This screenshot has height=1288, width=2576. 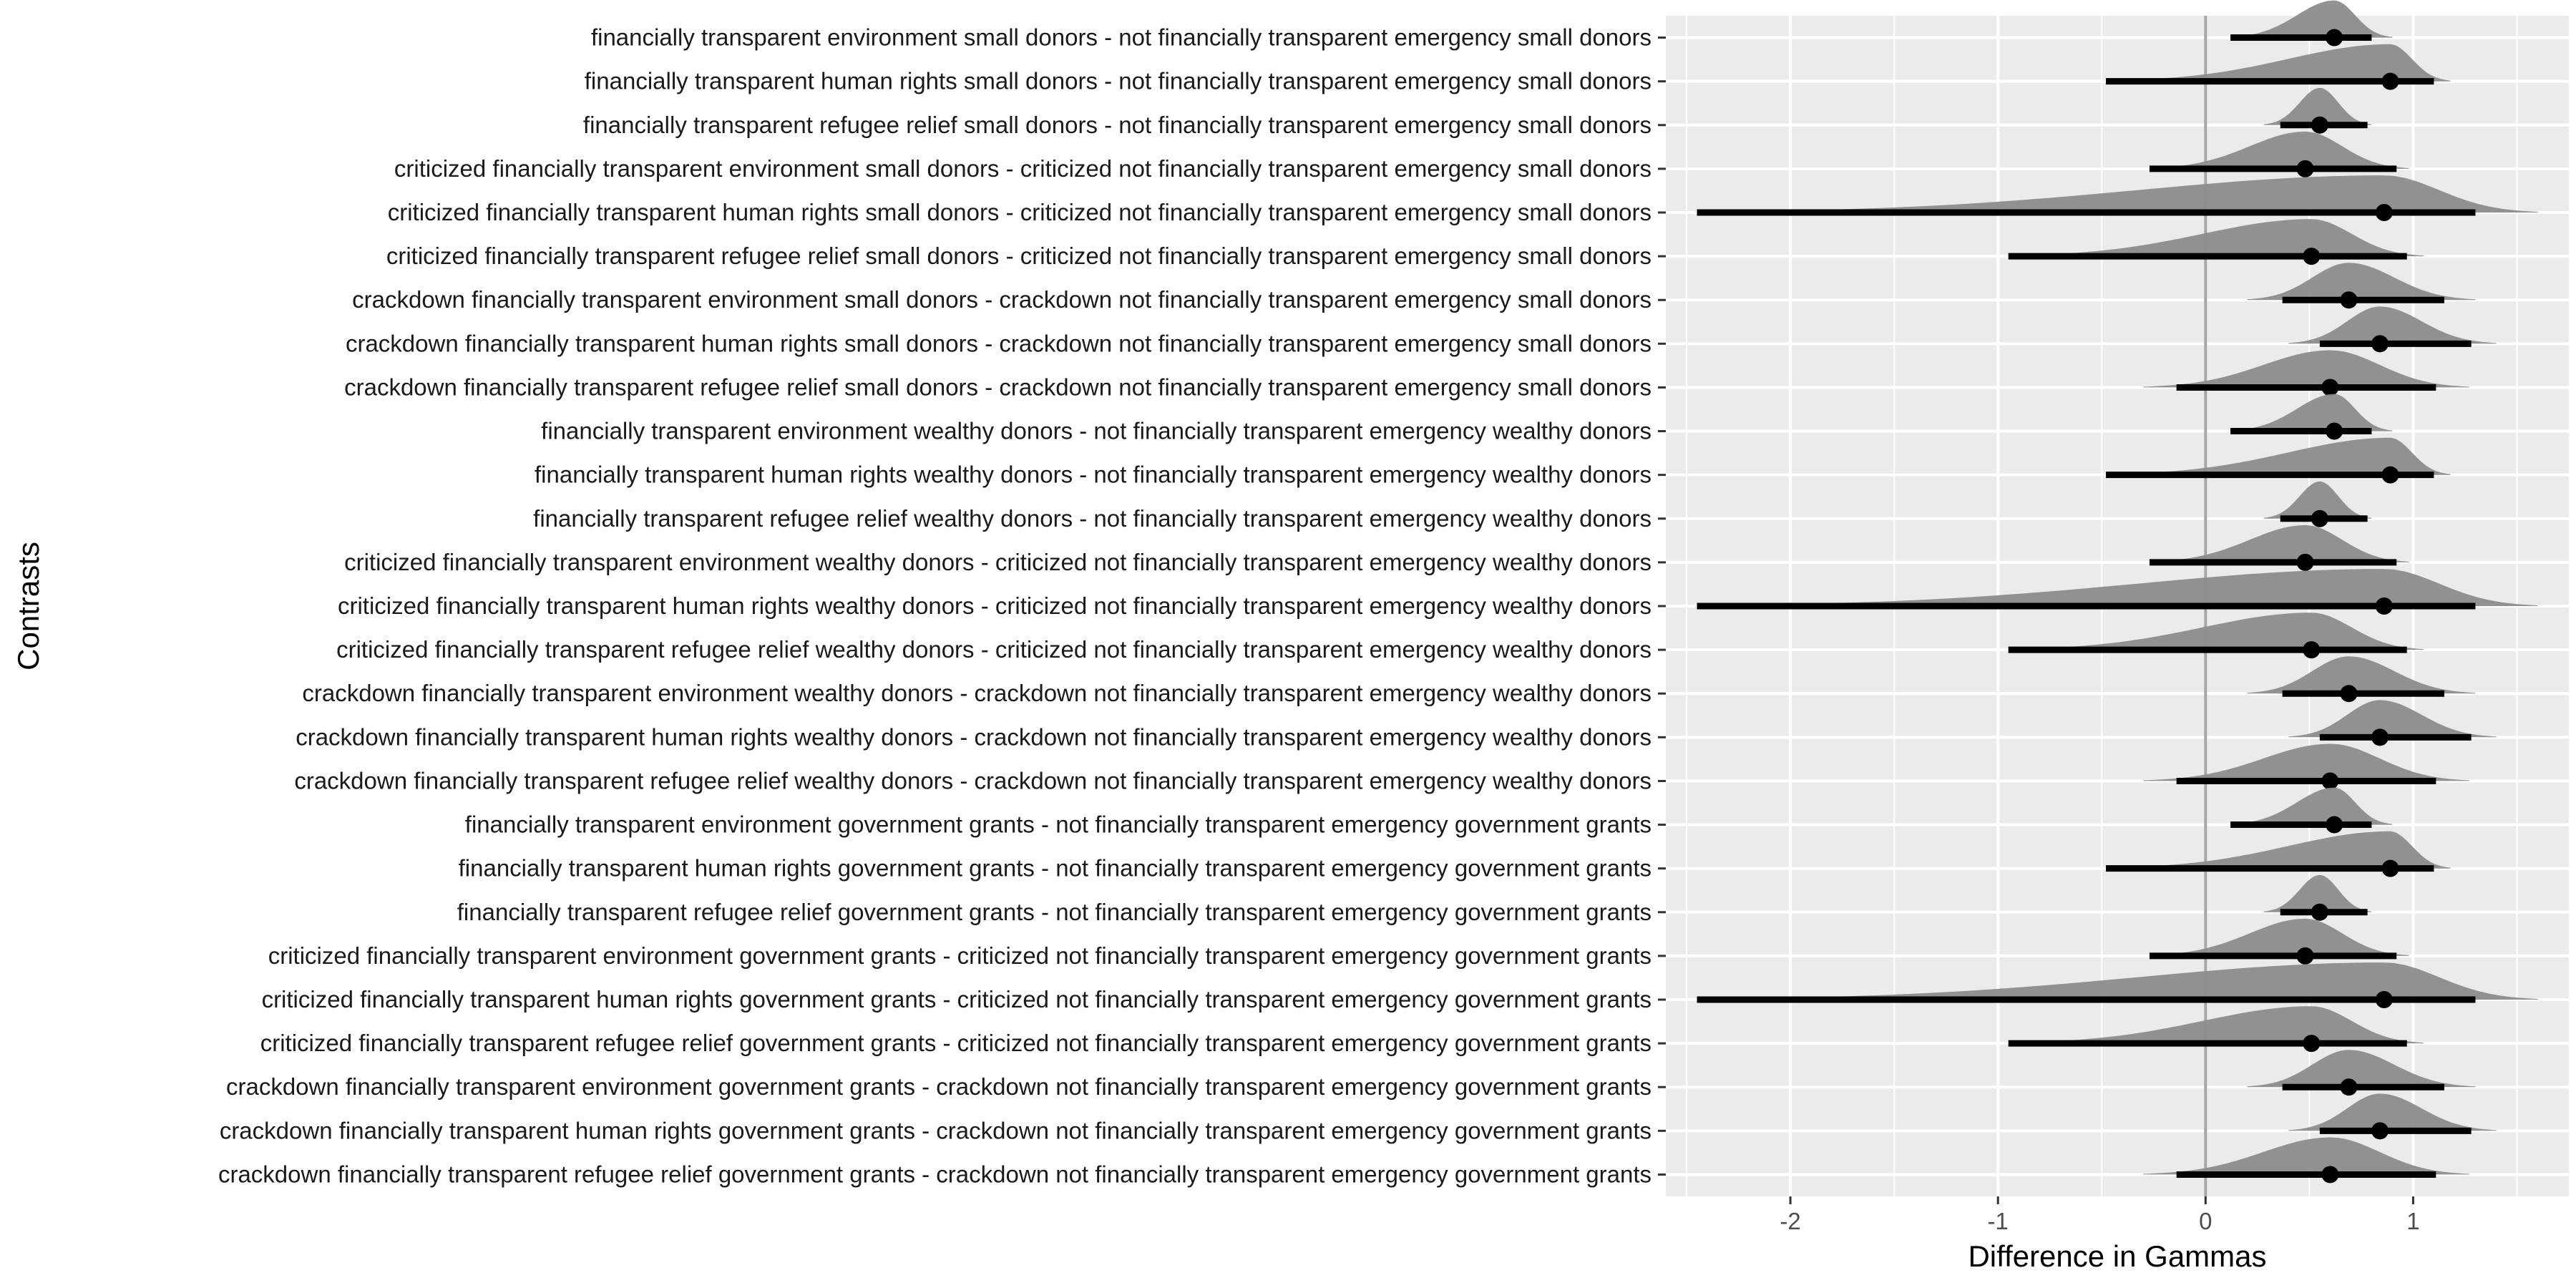 What do you see at coordinates (28, 606) in the screenshot?
I see `y-axis-title: Contrasts` at bounding box center [28, 606].